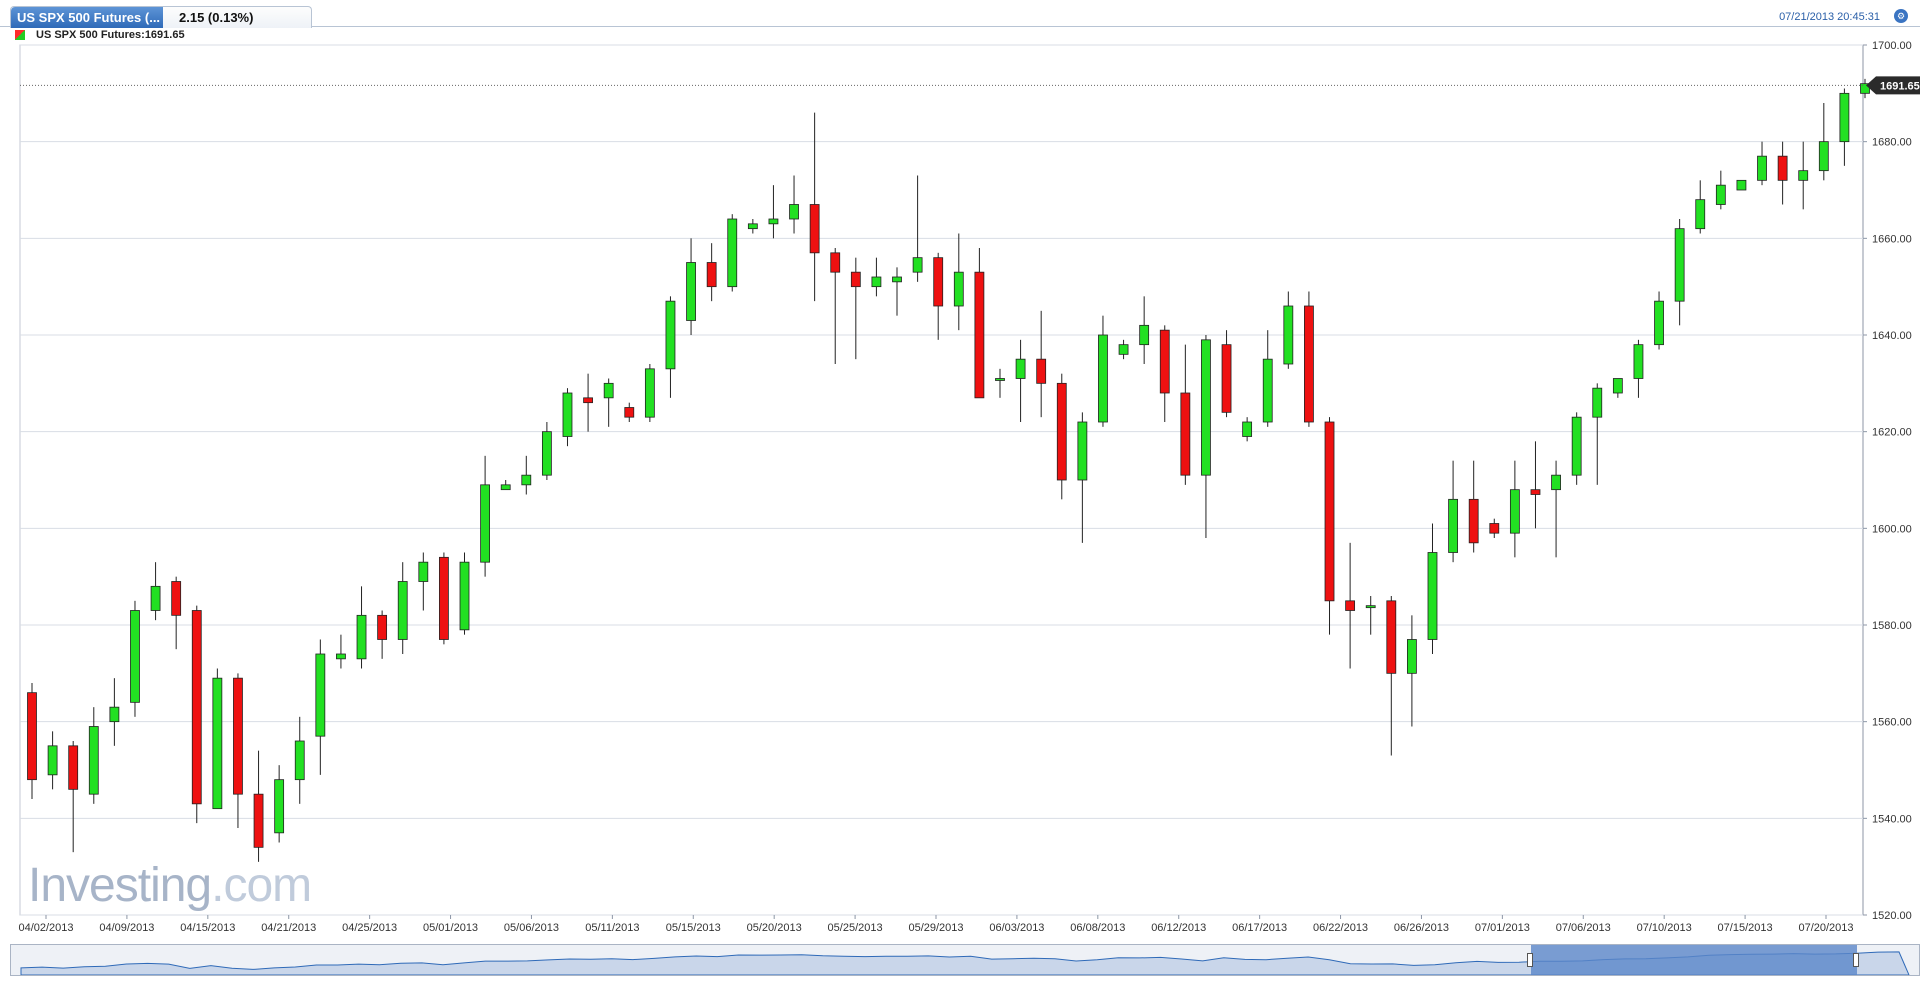 This screenshot has height=987, width=1920. I want to click on last-price-marker, so click(1893, 85).